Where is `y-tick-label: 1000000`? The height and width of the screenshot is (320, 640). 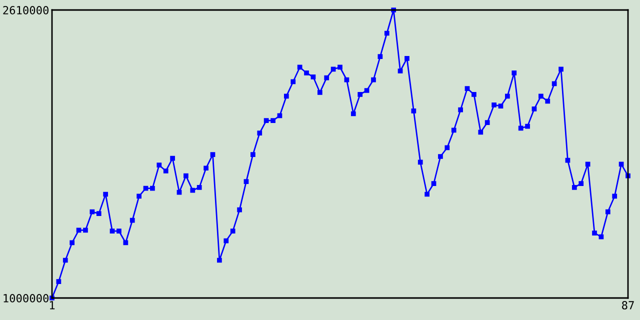
y-tick-label: 1000000 is located at coordinates (26, 298).